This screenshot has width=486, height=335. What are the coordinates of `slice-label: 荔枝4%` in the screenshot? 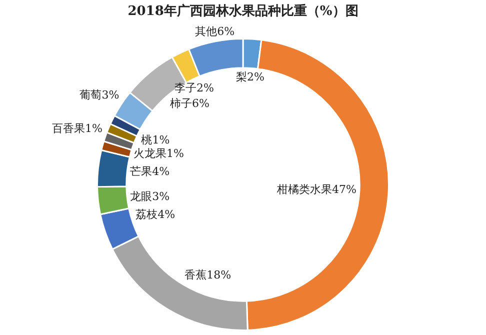 It's located at (156, 215).